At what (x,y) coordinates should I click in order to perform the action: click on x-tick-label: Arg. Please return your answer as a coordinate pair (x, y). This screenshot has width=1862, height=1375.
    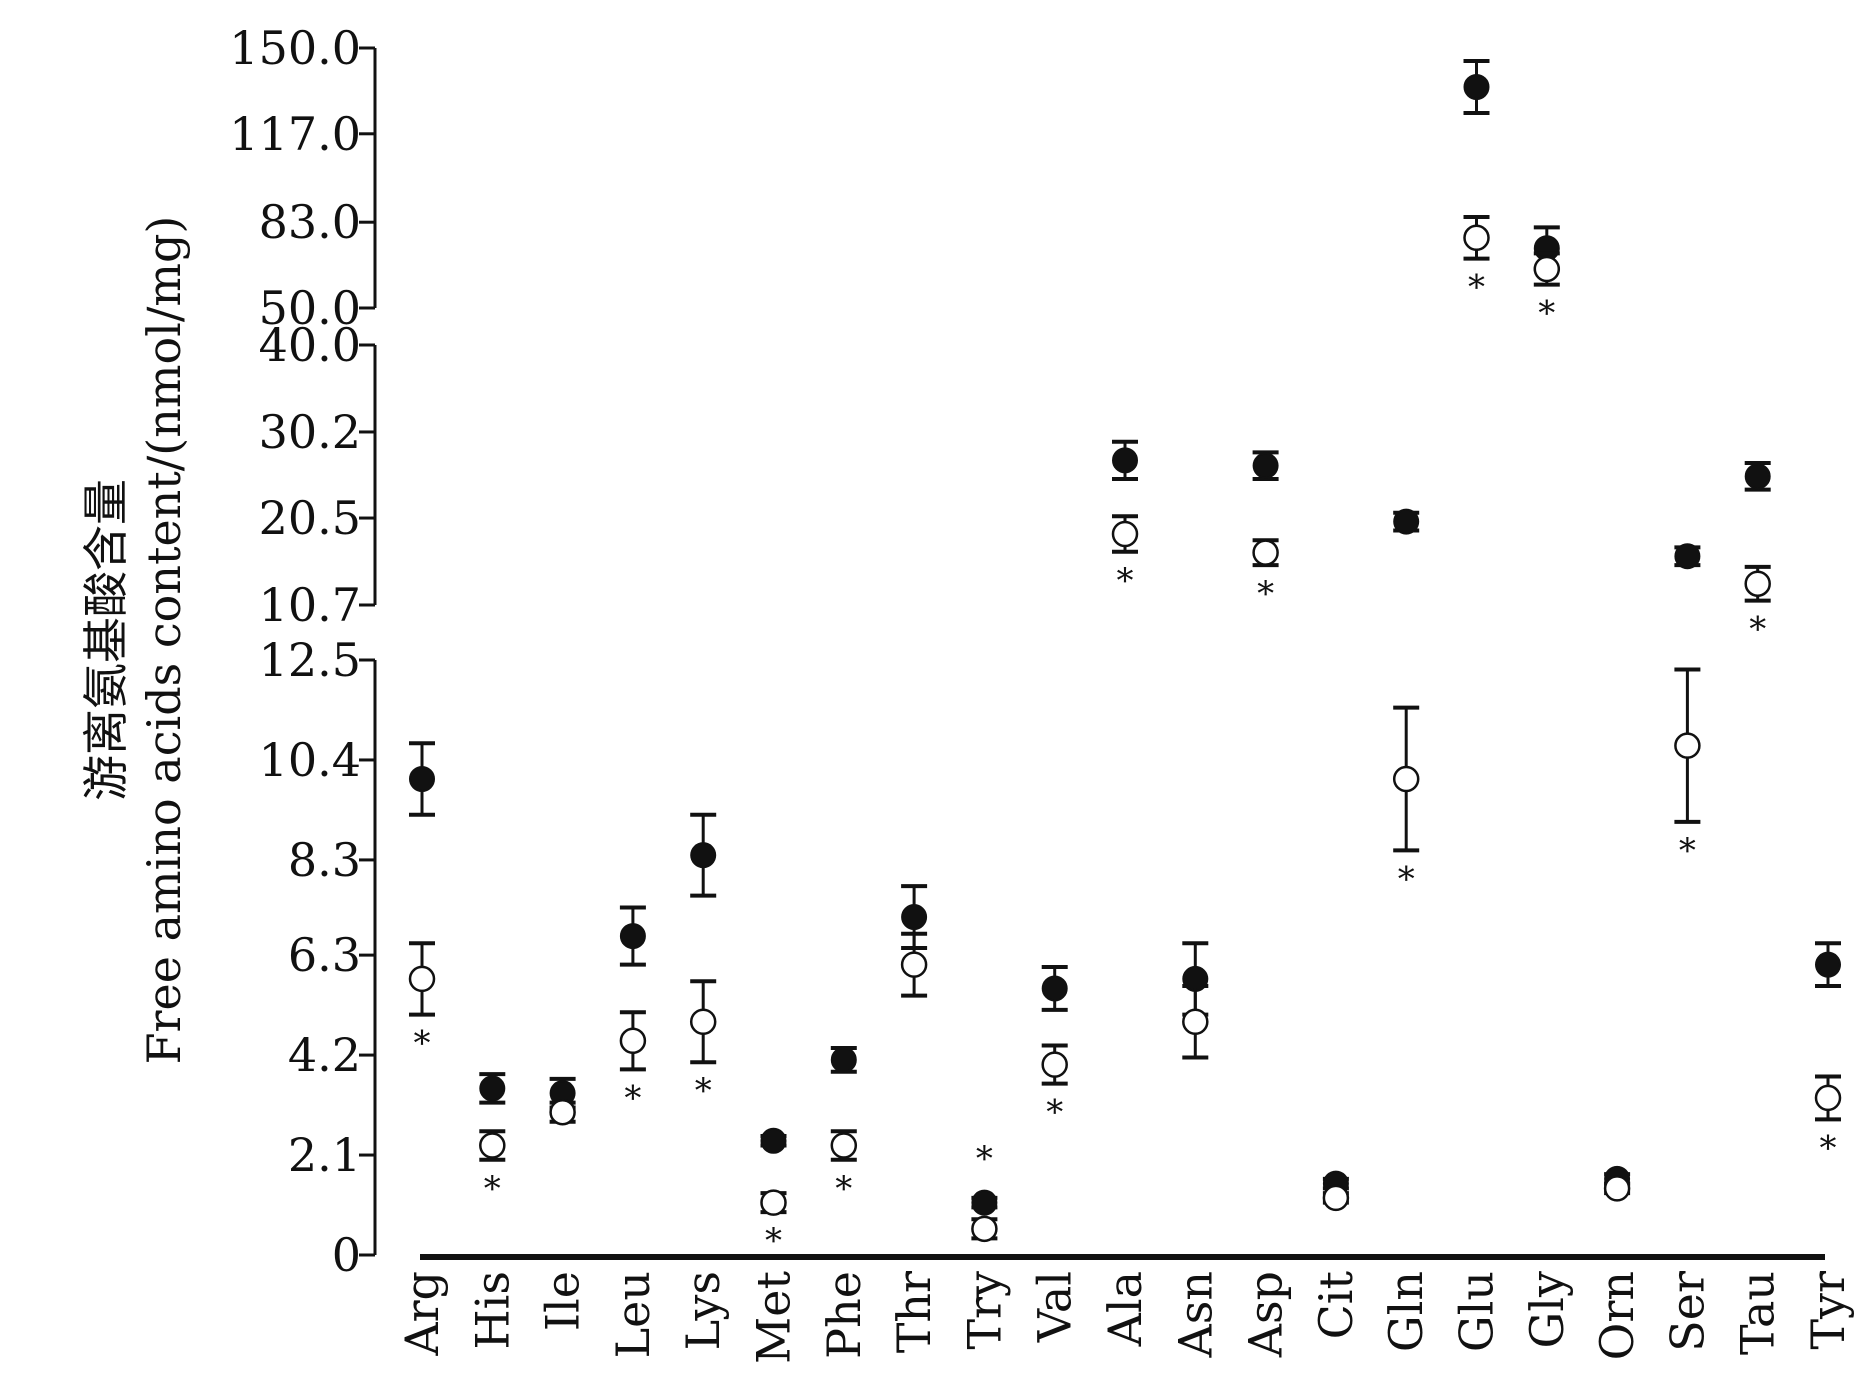
    Looking at the image, I should click on (422, 1314).